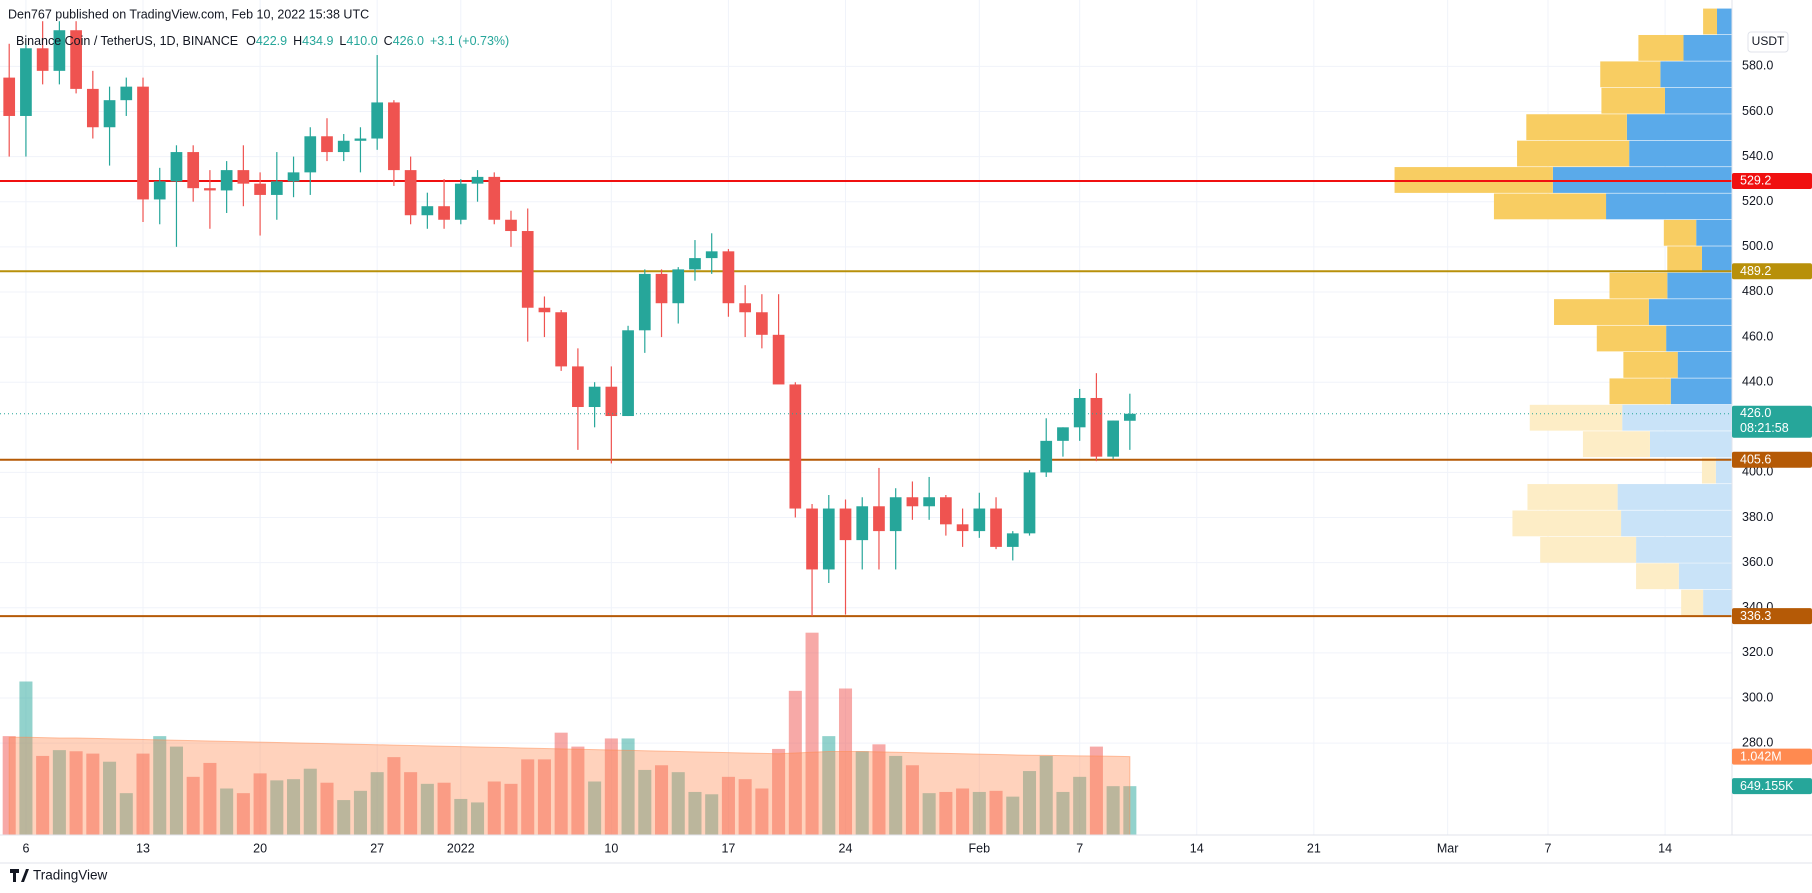  What do you see at coordinates (1755, 460) in the screenshot?
I see `level-label: 405.6` at bounding box center [1755, 460].